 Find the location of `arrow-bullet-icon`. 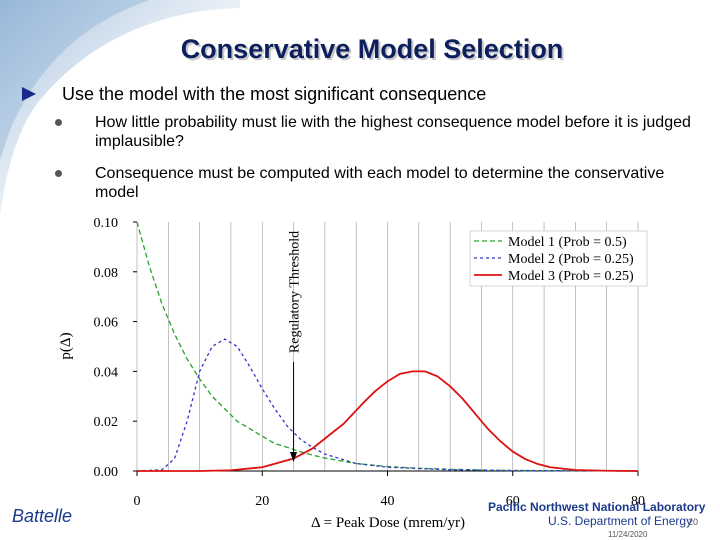

arrow-bullet-icon is located at coordinates (29, 94).